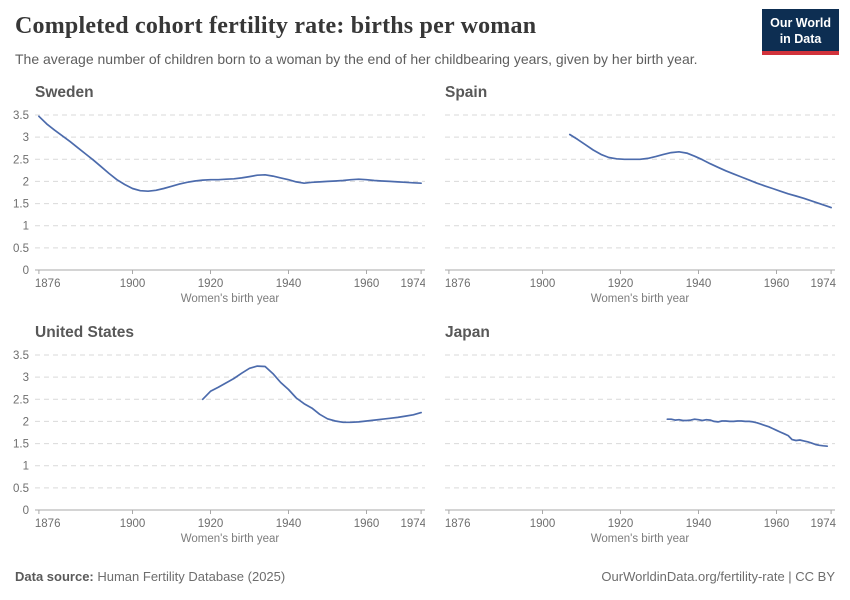 The width and height of the screenshot is (850, 600). I want to click on data-source-text: Human Fertility Database (2025), so click(189, 576).